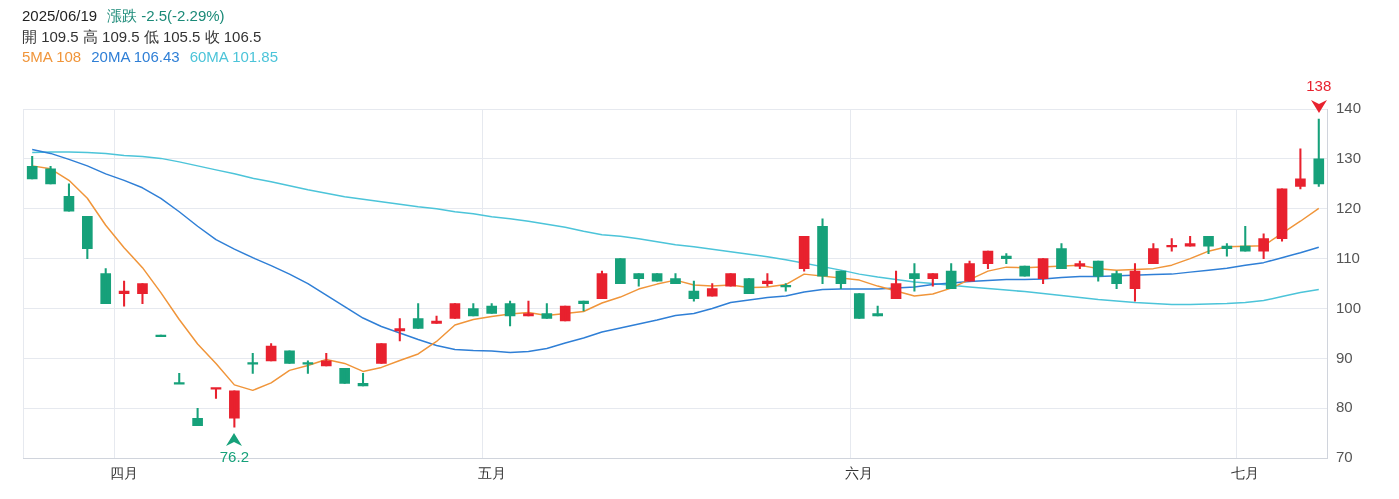  Describe the element at coordinates (859, 473) in the screenshot. I see `x-tick-label: 六月` at that location.